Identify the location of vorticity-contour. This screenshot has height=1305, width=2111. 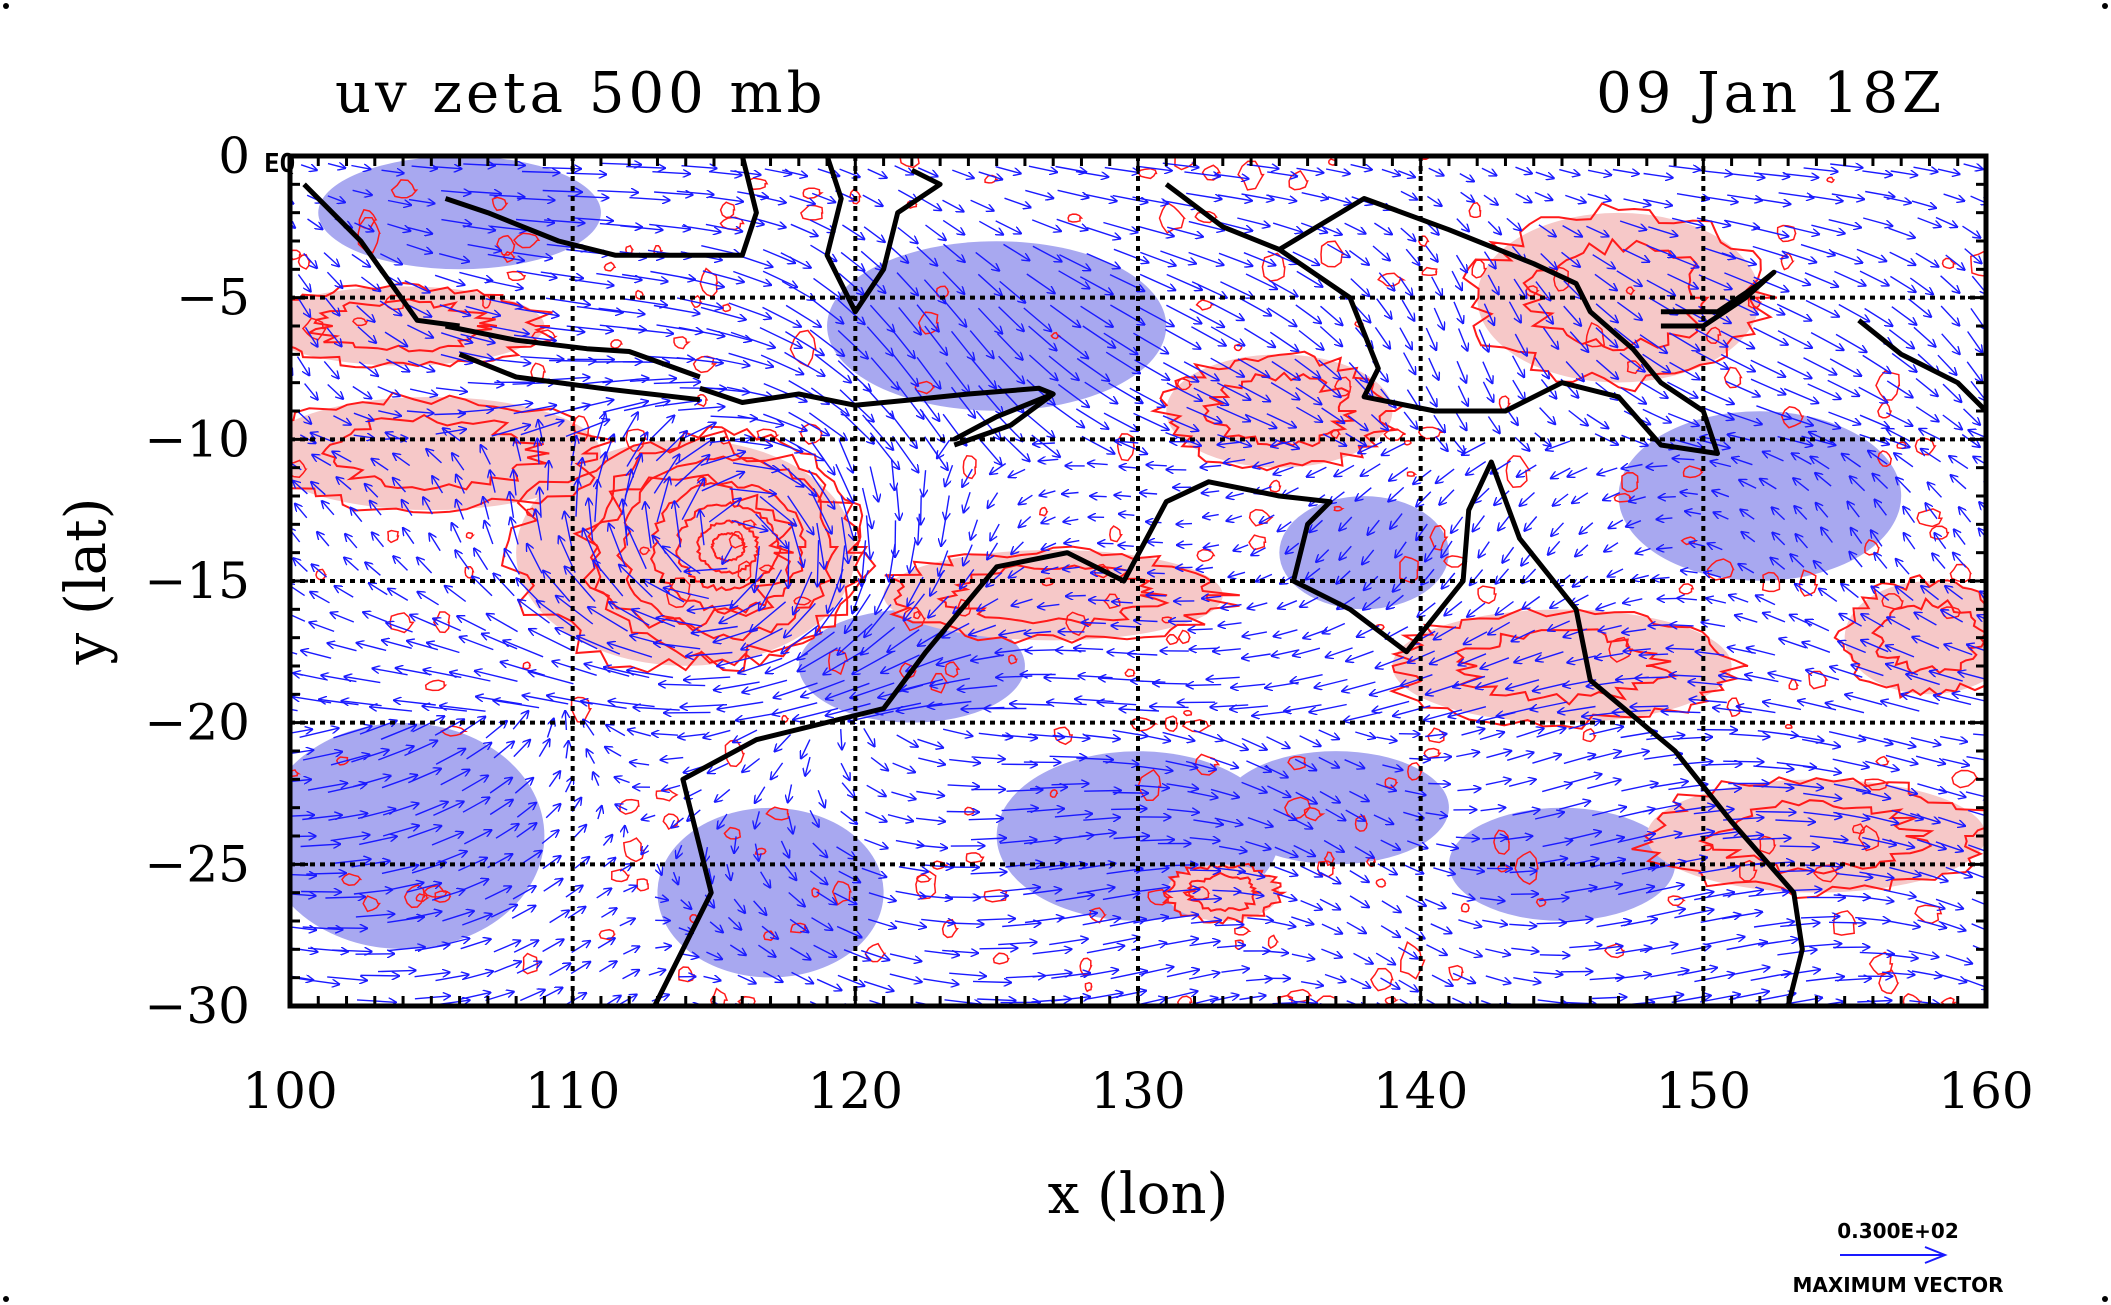
(684, 552).